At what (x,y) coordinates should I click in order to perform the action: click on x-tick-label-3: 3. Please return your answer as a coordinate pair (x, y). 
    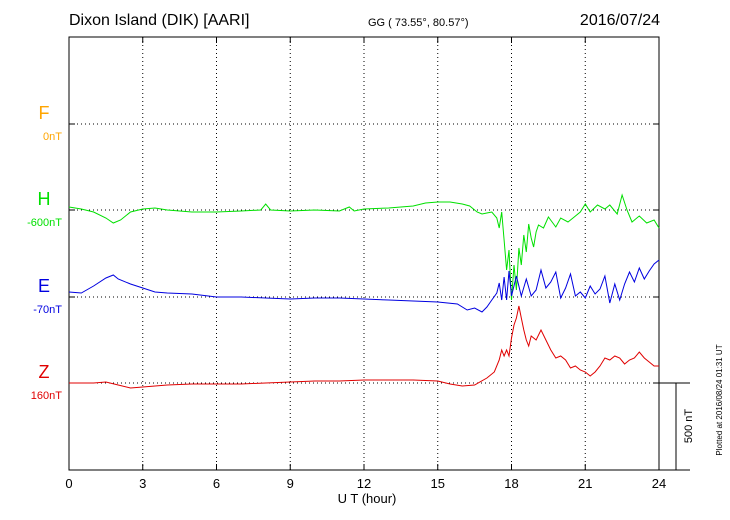
    Looking at the image, I should click on (142, 483).